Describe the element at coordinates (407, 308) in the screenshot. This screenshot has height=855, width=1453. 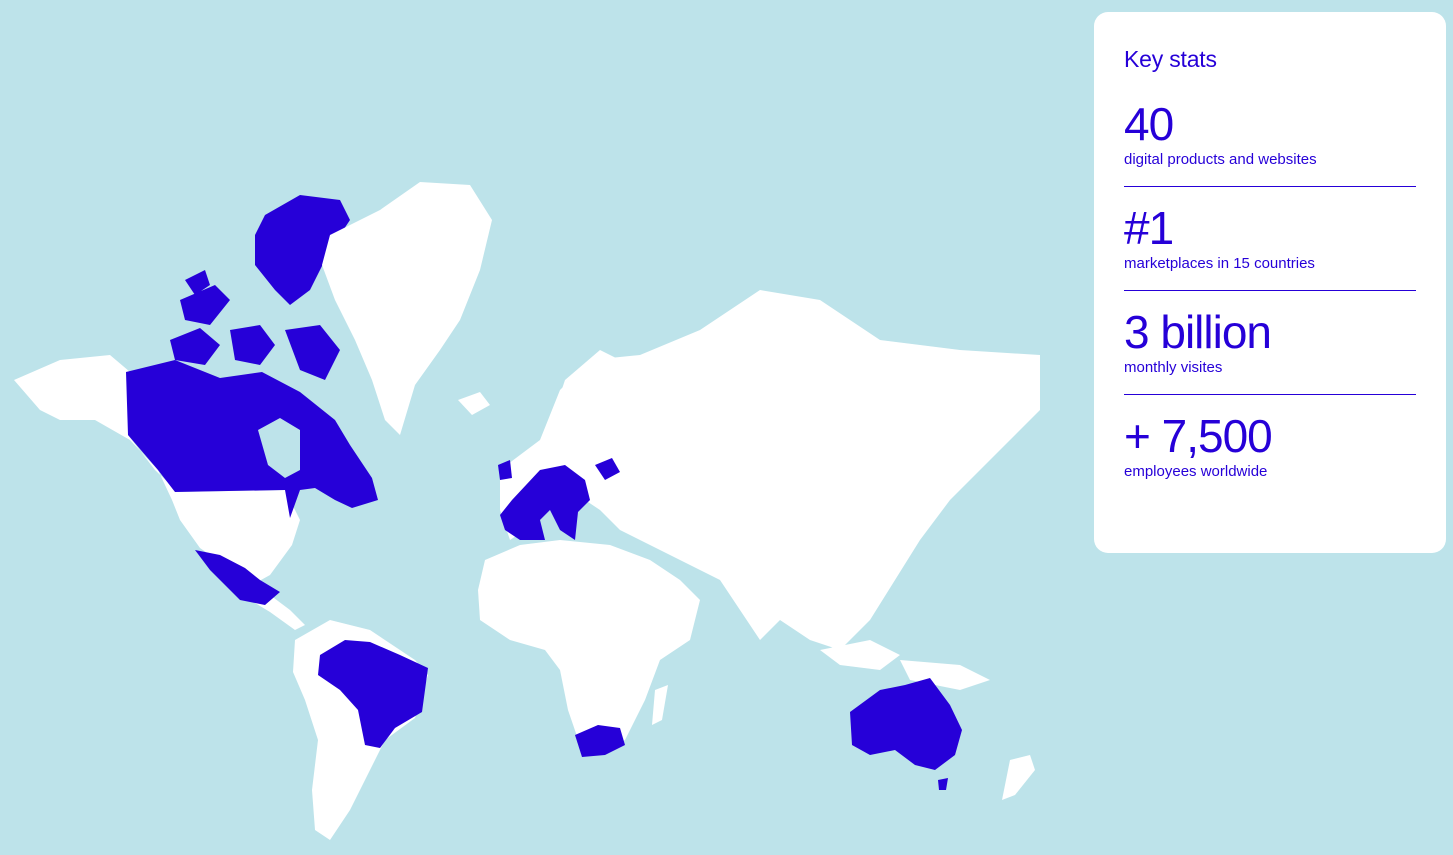
I see `greenland` at that location.